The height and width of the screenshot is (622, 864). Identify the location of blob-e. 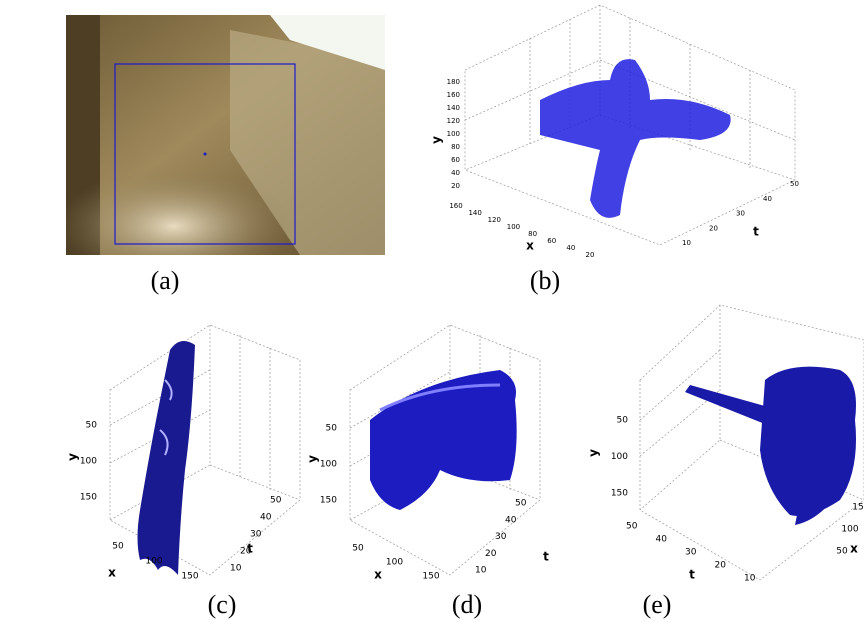
(770, 445).